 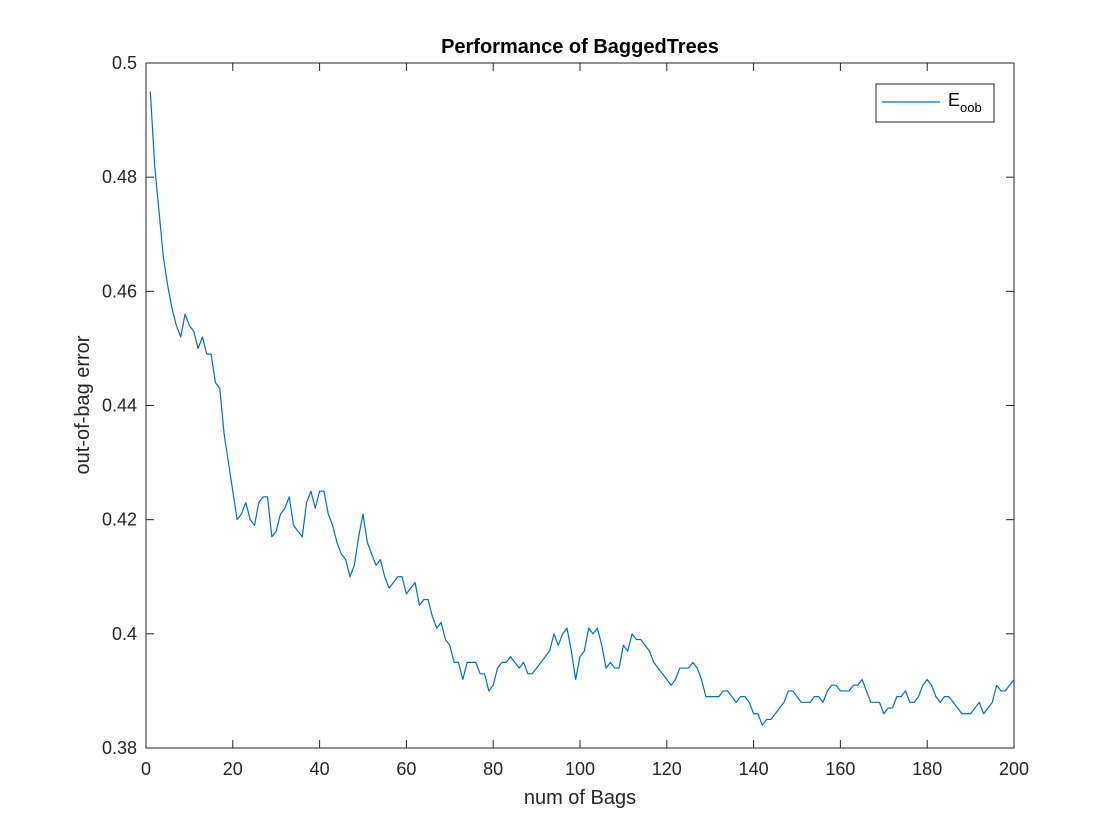 What do you see at coordinates (119, 748) in the screenshot?
I see `y-tick-label: 0.38` at bounding box center [119, 748].